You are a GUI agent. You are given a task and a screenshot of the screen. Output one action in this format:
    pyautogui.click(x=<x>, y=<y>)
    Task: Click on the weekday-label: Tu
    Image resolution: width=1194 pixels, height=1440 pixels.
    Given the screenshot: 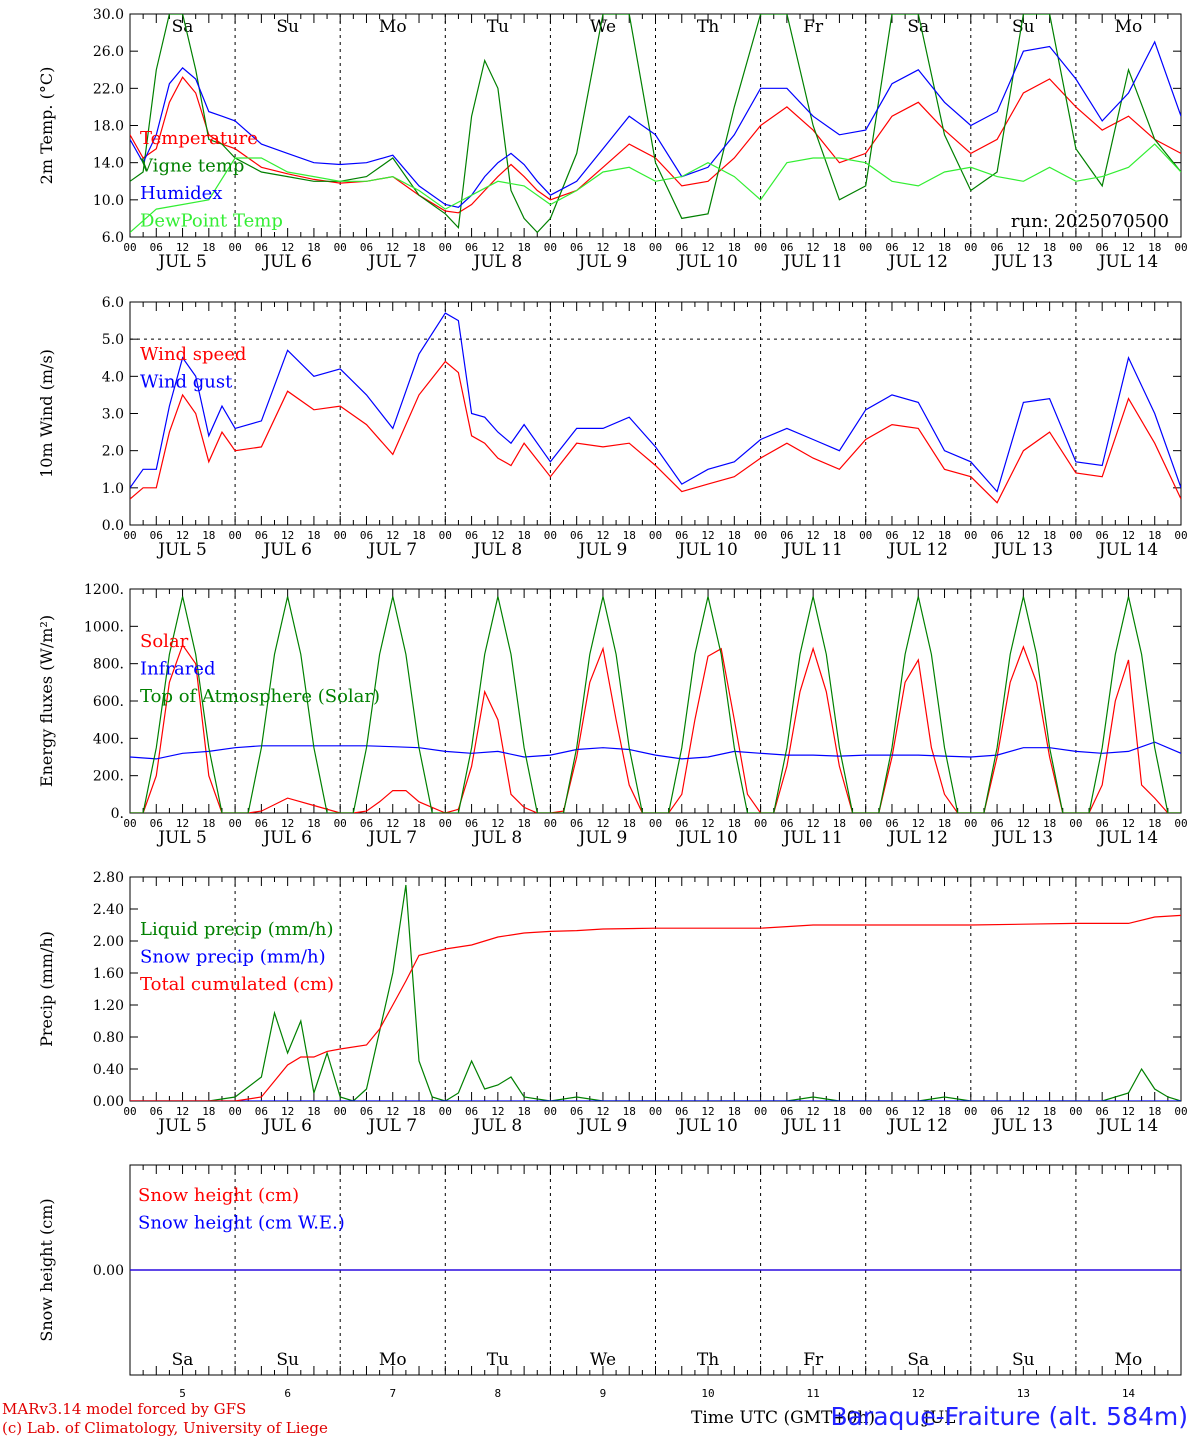 What is the action you would take?
    pyautogui.click(x=498, y=1360)
    